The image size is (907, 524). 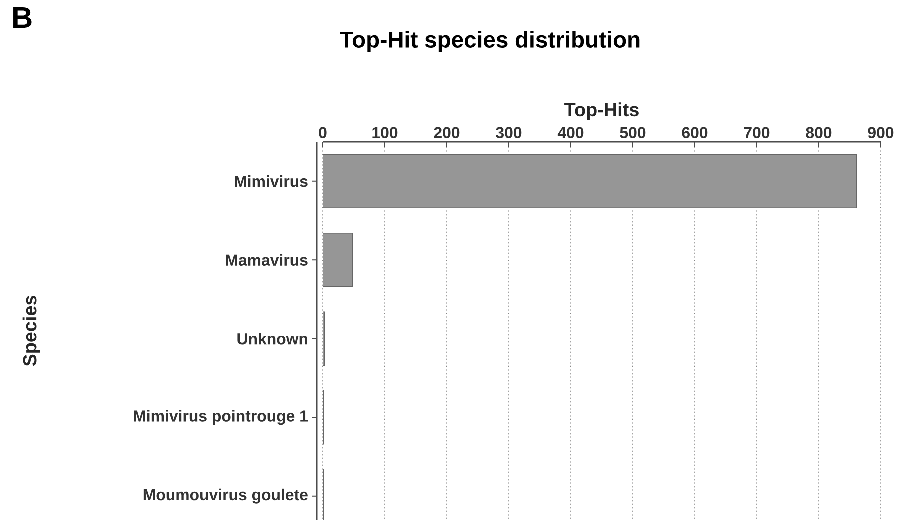 What do you see at coordinates (23, 18) in the screenshot?
I see `text: B` at bounding box center [23, 18].